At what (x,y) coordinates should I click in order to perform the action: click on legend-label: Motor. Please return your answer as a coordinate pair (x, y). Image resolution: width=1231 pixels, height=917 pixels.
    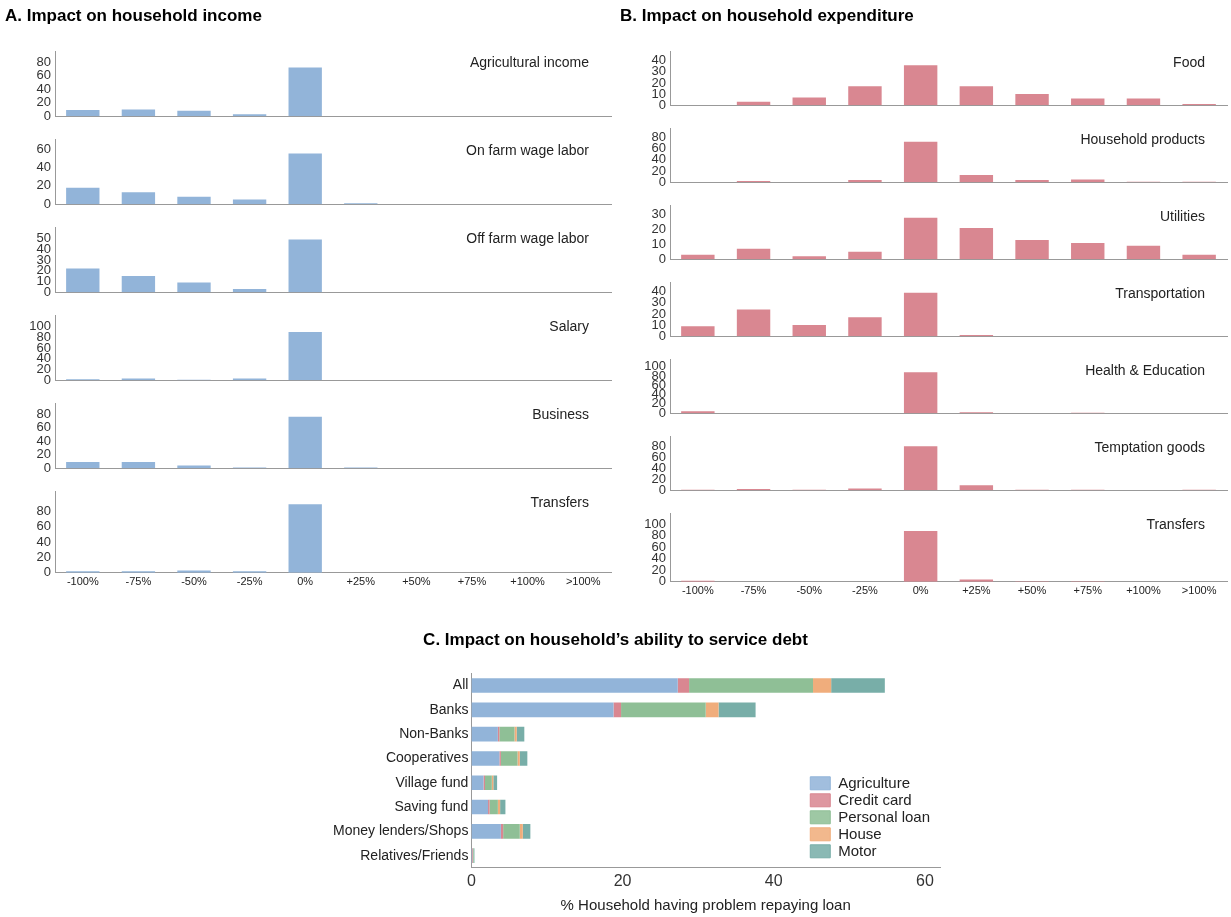
    Looking at the image, I should click on (857, 850).